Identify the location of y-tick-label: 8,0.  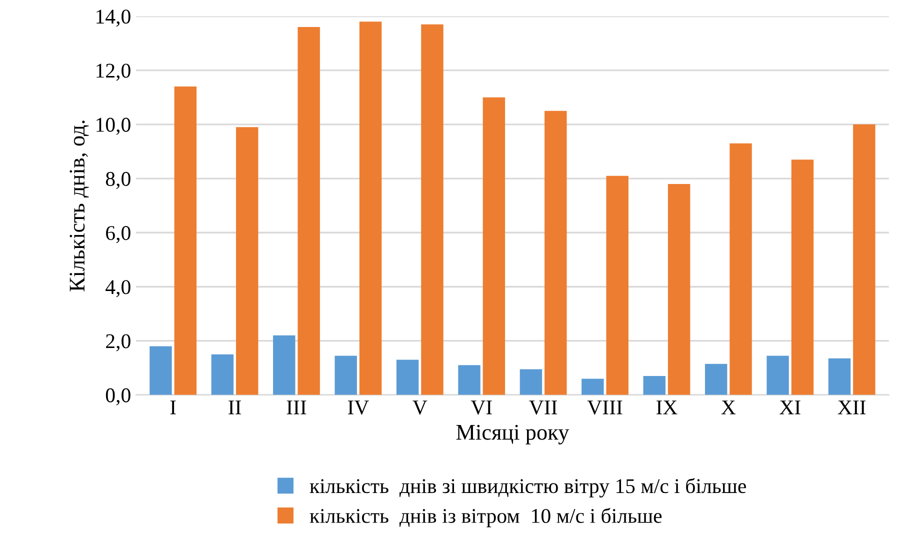
(118, 180).